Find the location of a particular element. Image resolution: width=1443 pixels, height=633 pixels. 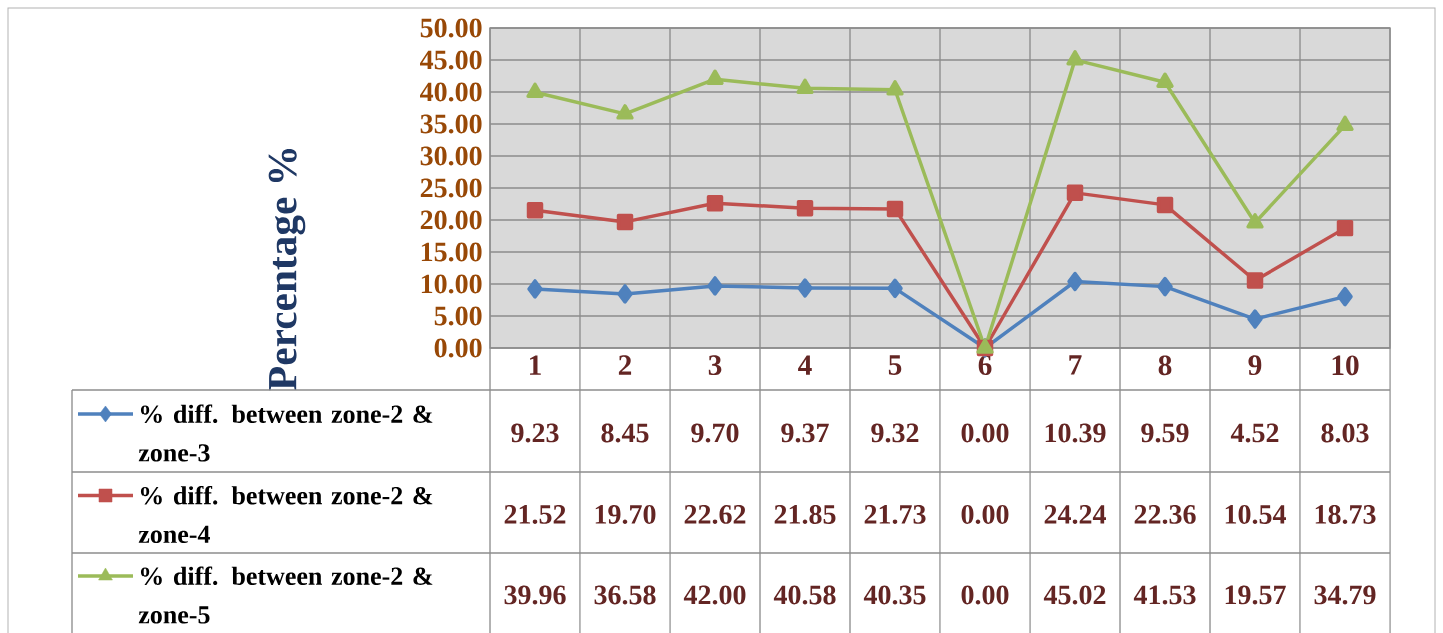

data-label: 22.36 is located at coordinates (1165, 514).